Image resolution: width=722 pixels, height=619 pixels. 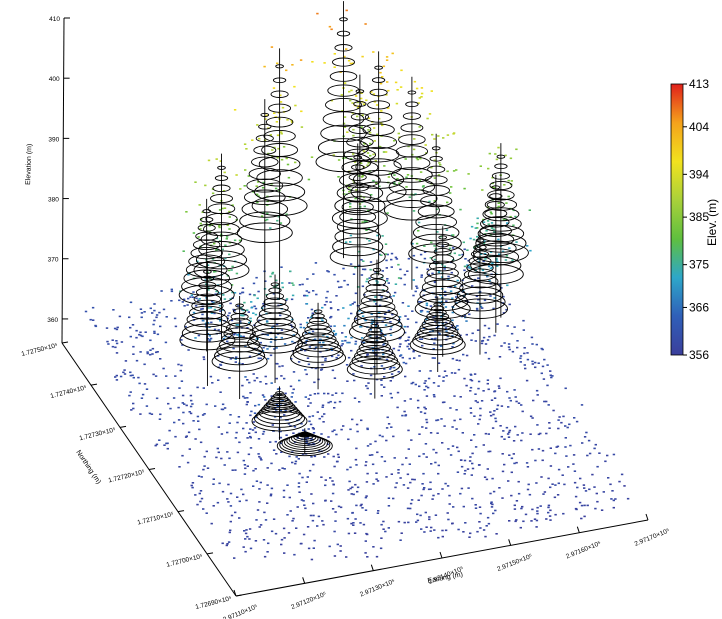 I want to click on colorbar-gradient, so click(x=677, y=219).